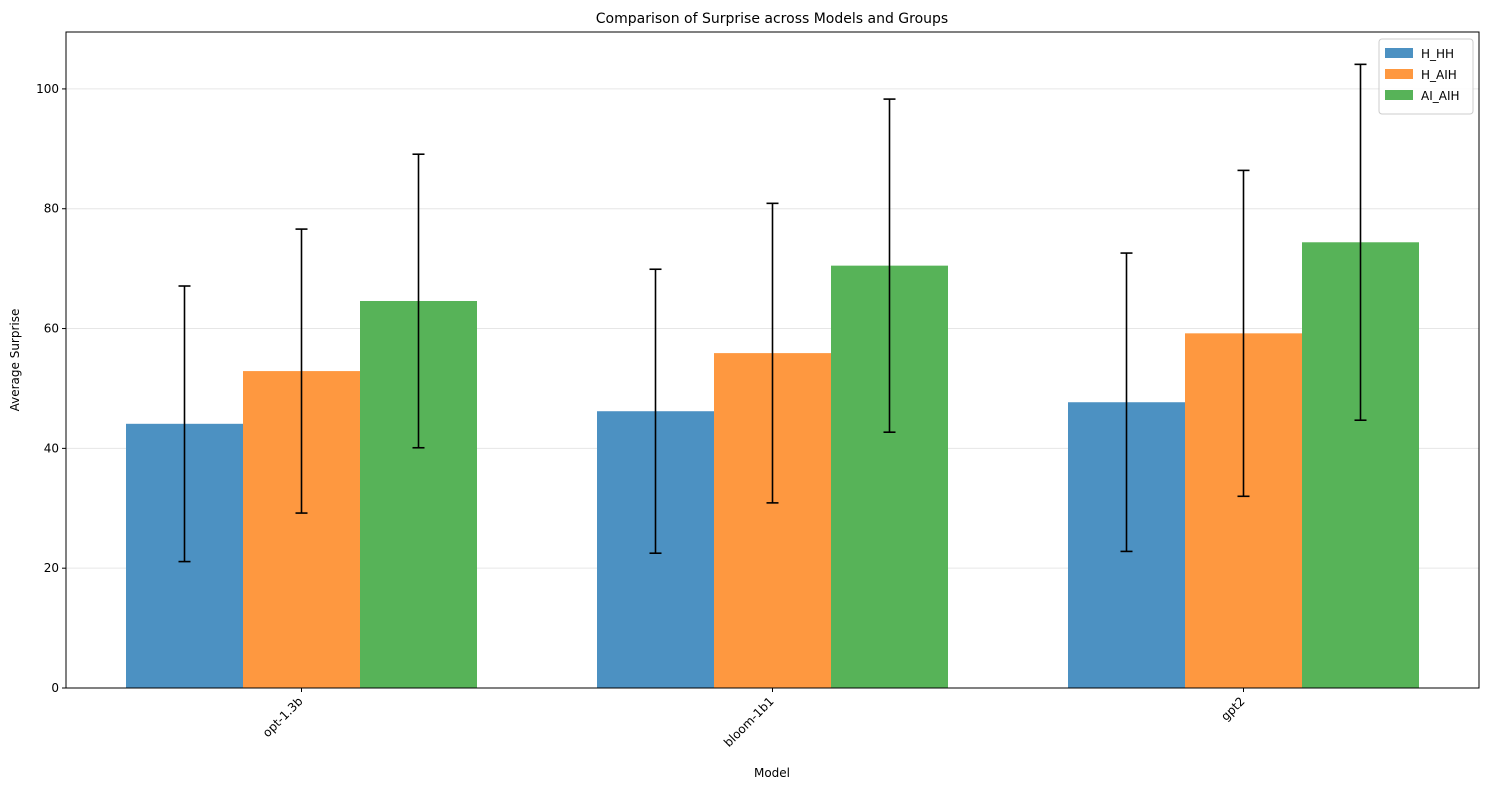 The width and height of the screenshot is (1489, 790). Describe the element at coordinates (15, 360) in the screenshot. I see `y-axis-title: Average Surprise` at that location.